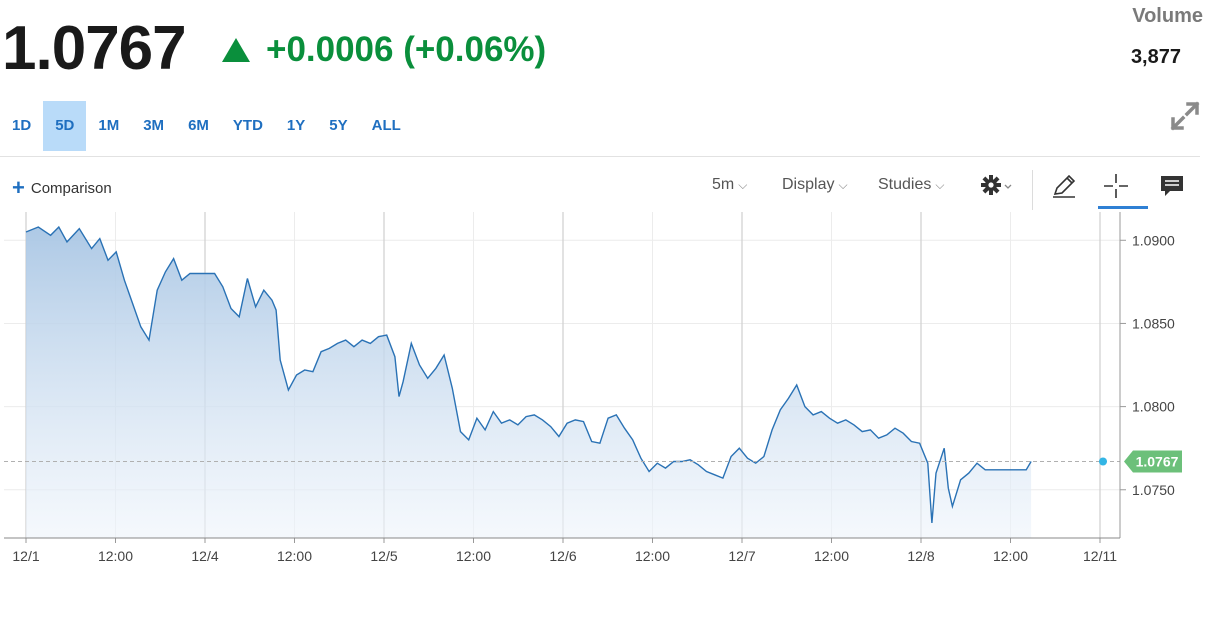 This screenshot has width=1211, height=627. I want to click on up-arrow-icon, so click(236, 50).